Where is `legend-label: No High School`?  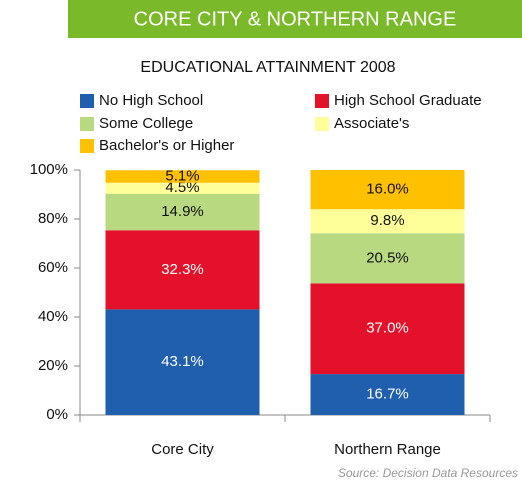
legend-label: No High School is located at coordinates (151, 100).